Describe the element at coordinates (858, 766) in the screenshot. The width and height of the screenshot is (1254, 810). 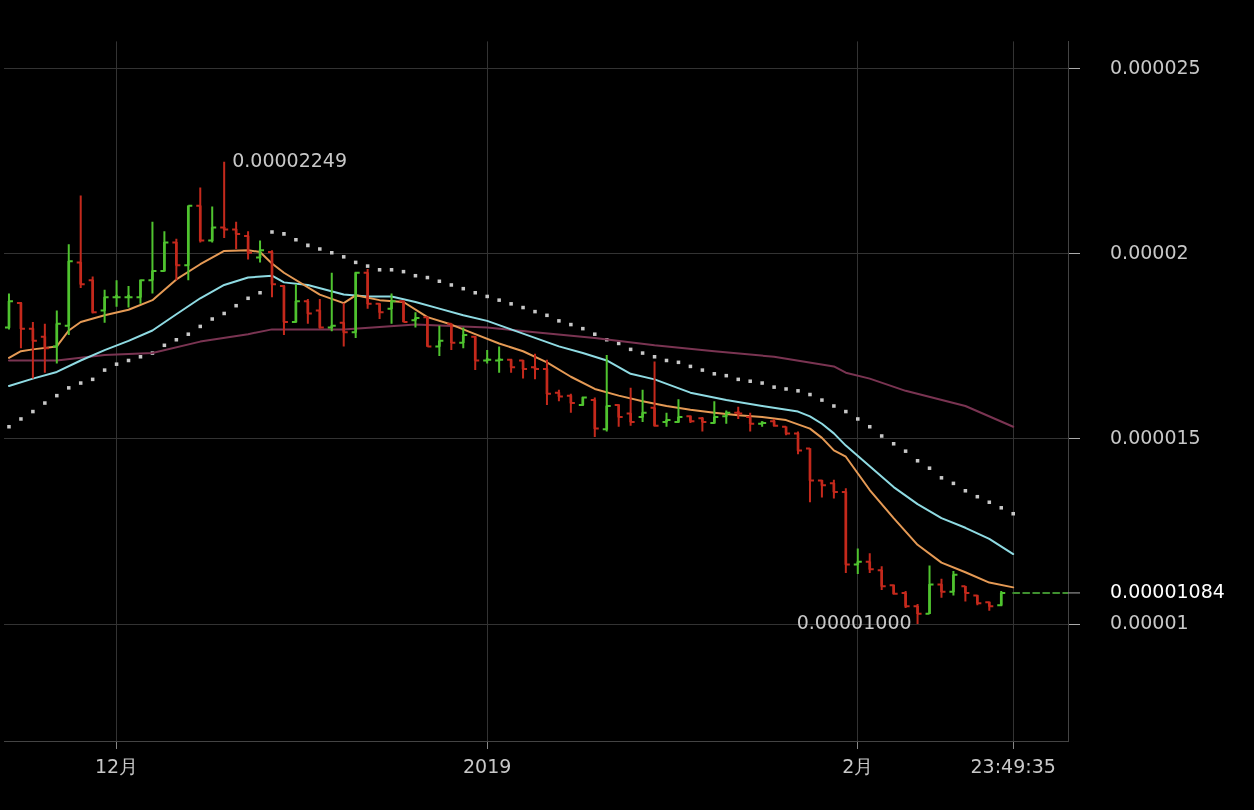
I see `x-tick-label: 2月` at that location.